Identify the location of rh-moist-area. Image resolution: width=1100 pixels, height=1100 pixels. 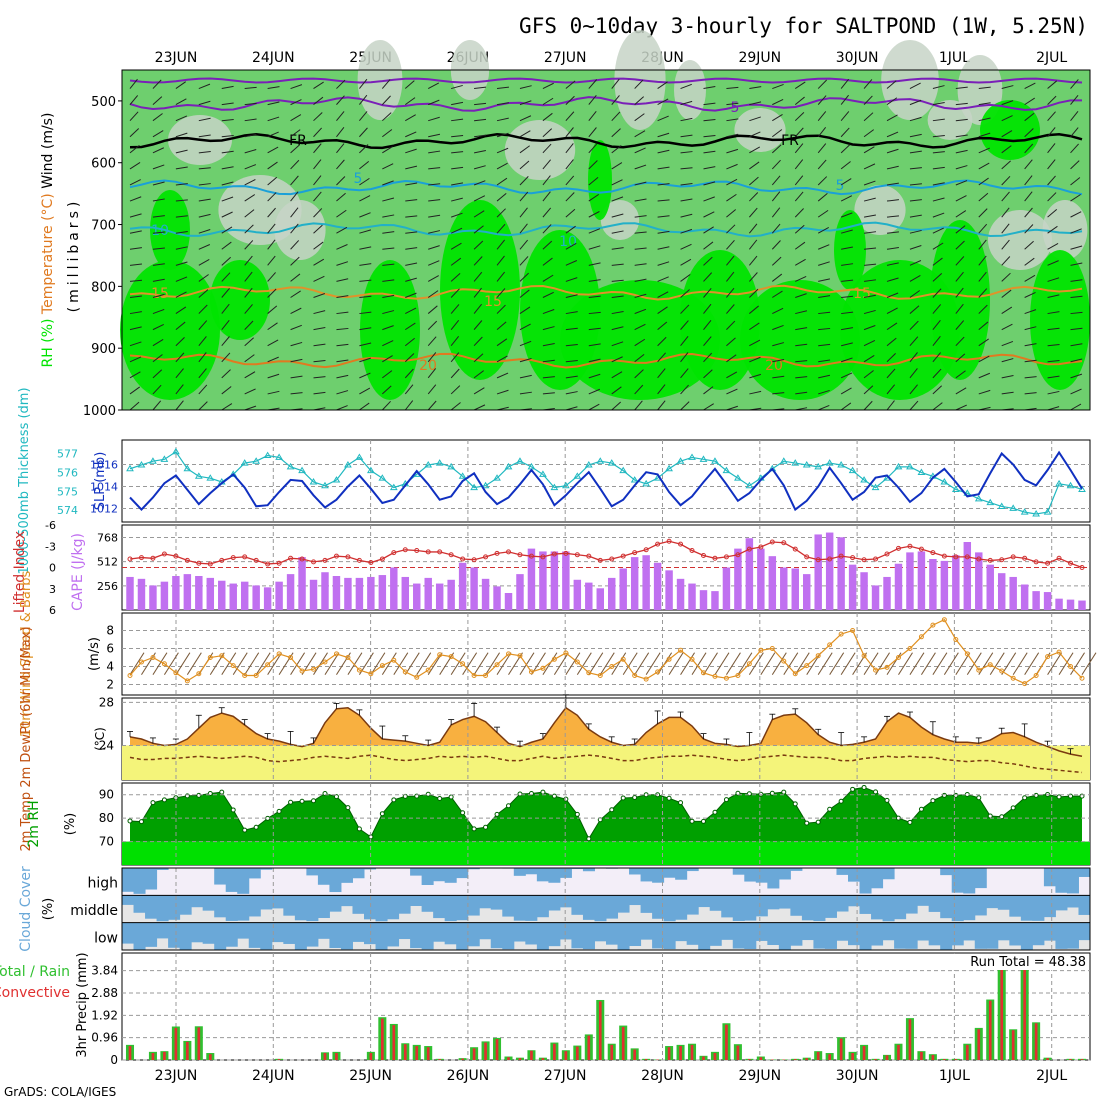
(170, 230).